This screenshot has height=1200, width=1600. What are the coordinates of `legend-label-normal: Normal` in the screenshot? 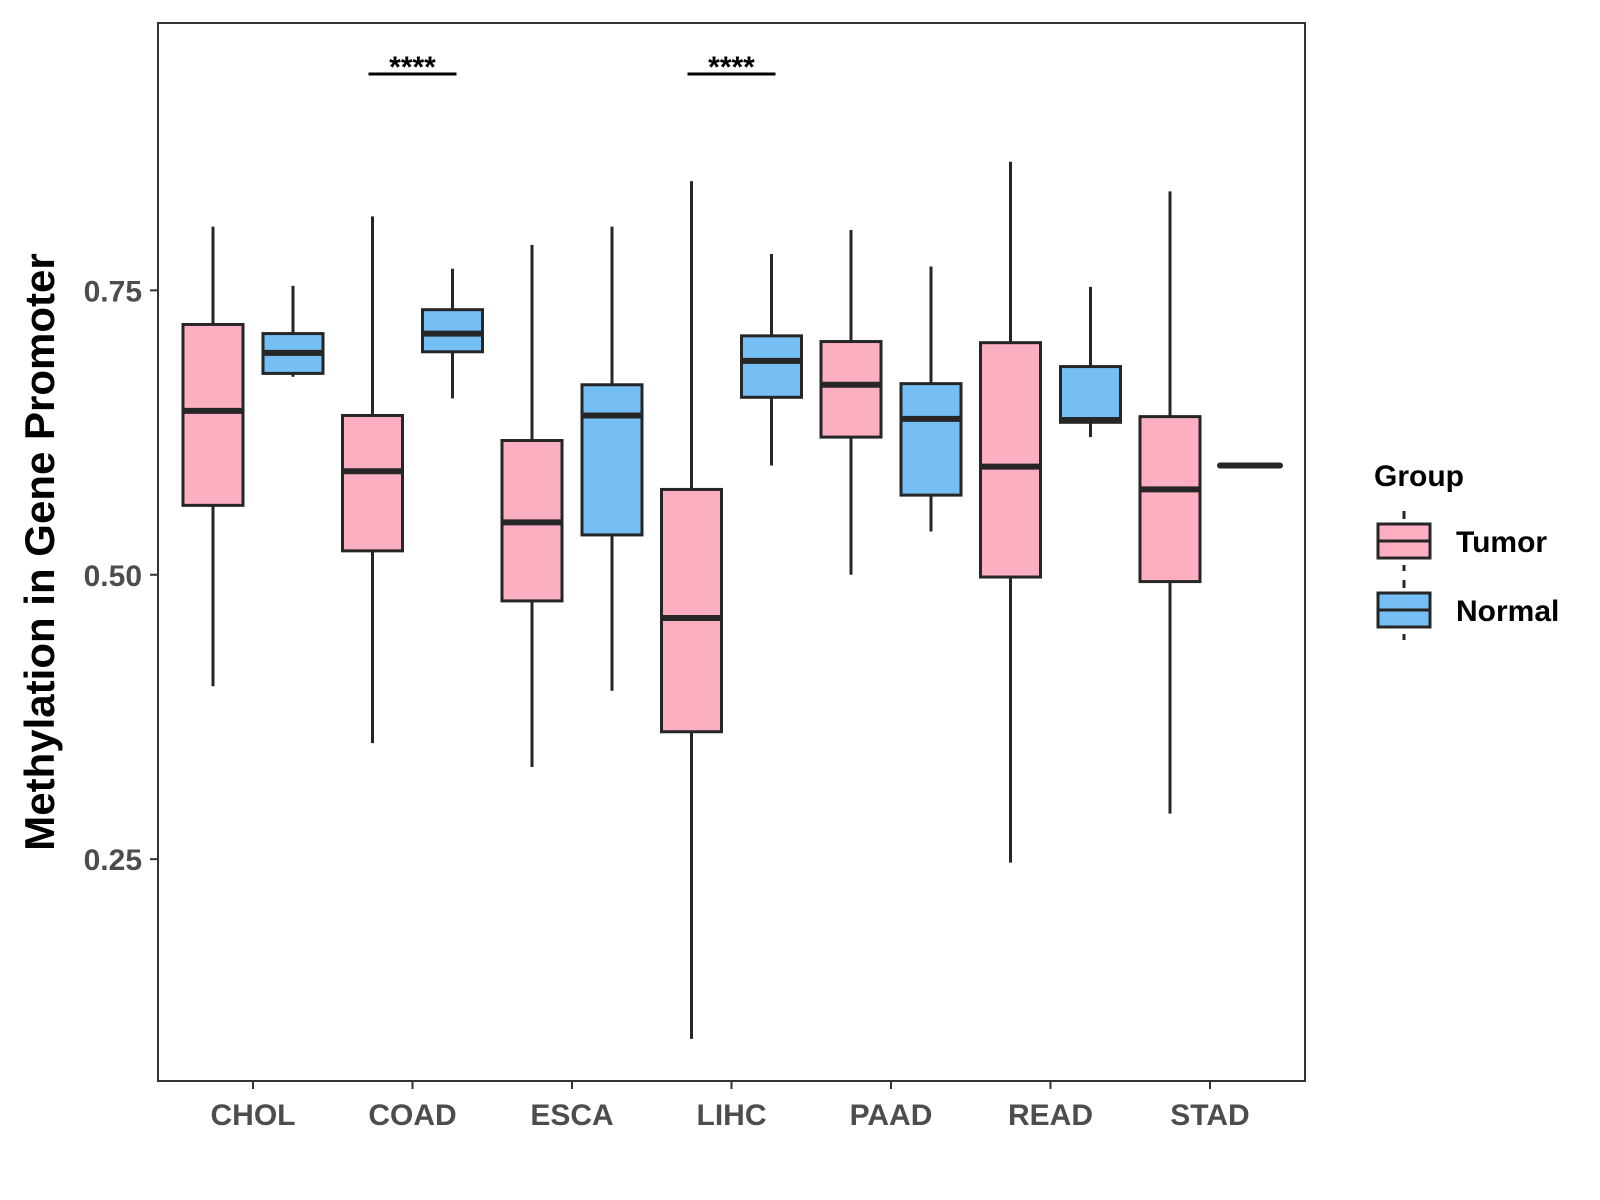 It's located at (1507, 611).